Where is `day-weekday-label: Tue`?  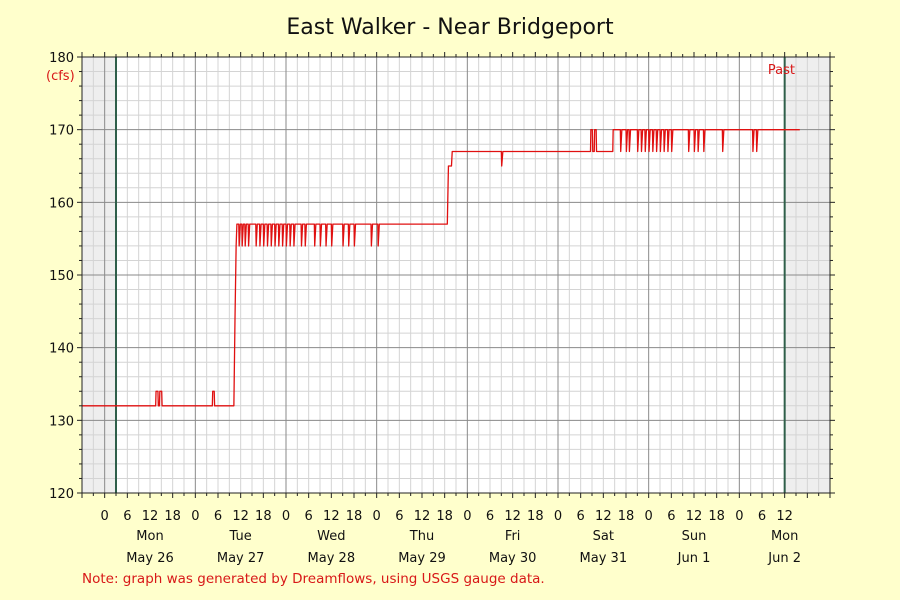
day-weekday-label: Tue is located at coordinates (240, 536).